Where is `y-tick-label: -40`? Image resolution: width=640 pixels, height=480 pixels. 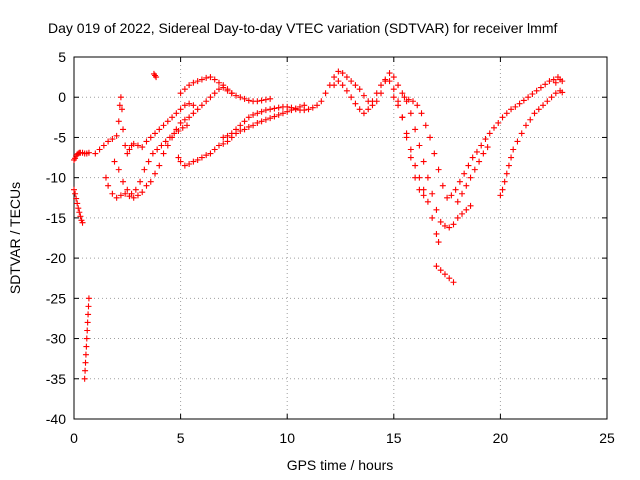 y-tick-label: -40 is located at coordinates (56, 419).